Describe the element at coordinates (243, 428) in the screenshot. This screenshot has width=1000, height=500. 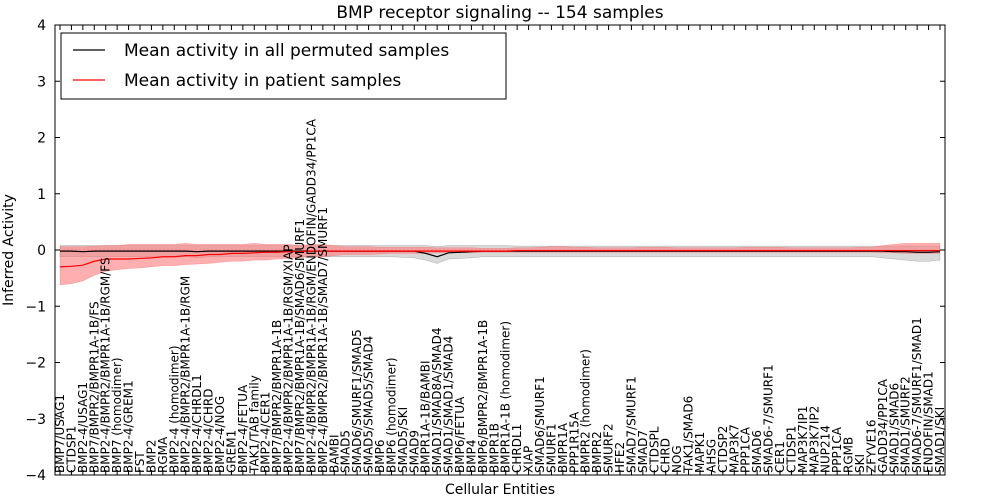
I see `x-tick-label: BMP2-4/FETUA` at that location.